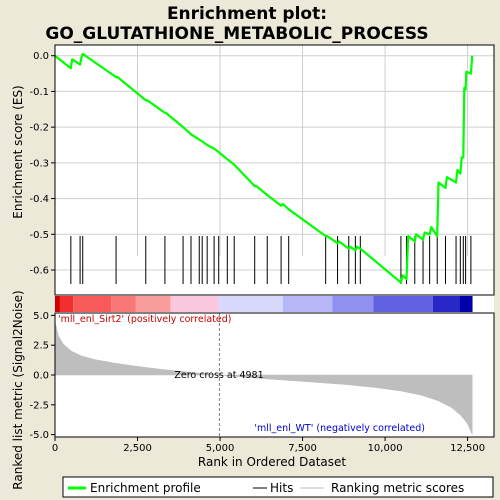 This screenshot has height=500, width=500. I want to click on metric-y-ticks: 5.0 2.5 0.0 -2.5 -5.0, so click(42, 376).